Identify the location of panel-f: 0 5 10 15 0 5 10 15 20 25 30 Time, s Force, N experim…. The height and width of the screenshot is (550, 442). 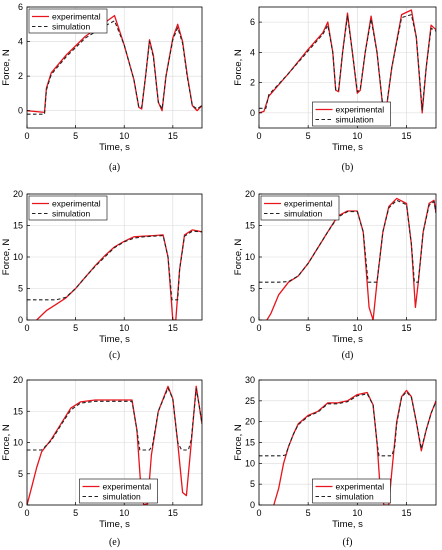
(335, 461).